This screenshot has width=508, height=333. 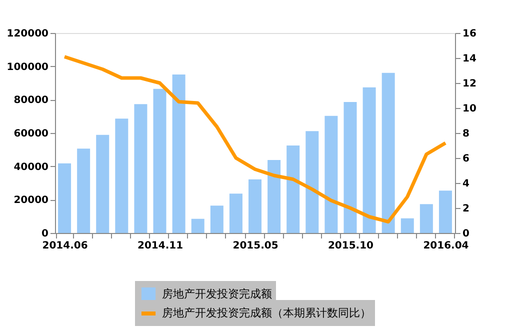 What do you see at coordinates (466, 159) in the screenshot?
I see `y2-tick-label: 6` at bounding box center [466, 159].